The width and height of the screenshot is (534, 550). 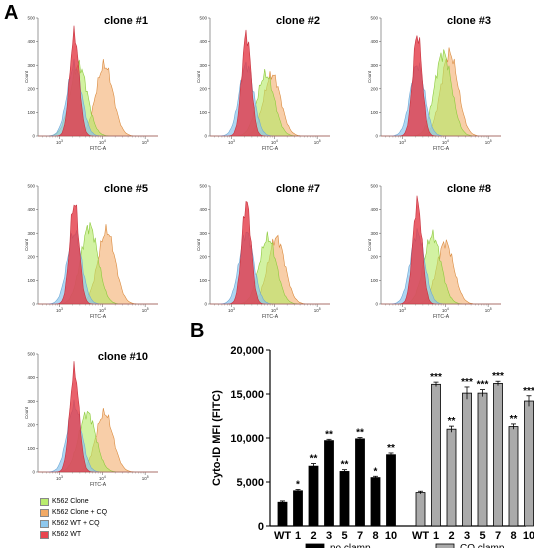 I want to click on legend-label: K562 Clone, so click(x=70, y=501).